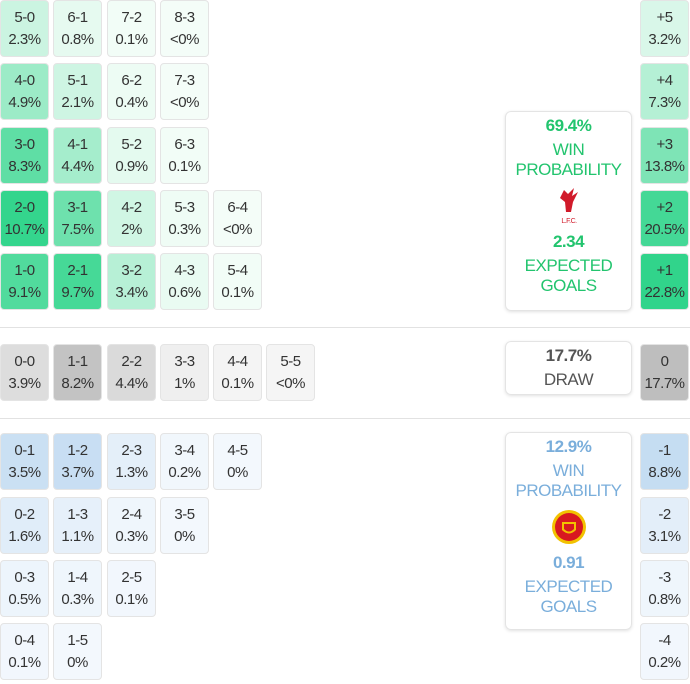 The image size is (690, 684). Describe the element at coordinates (24, 281) in the screenshot. I see `score-cell: 1-0 9.1%` at that location.